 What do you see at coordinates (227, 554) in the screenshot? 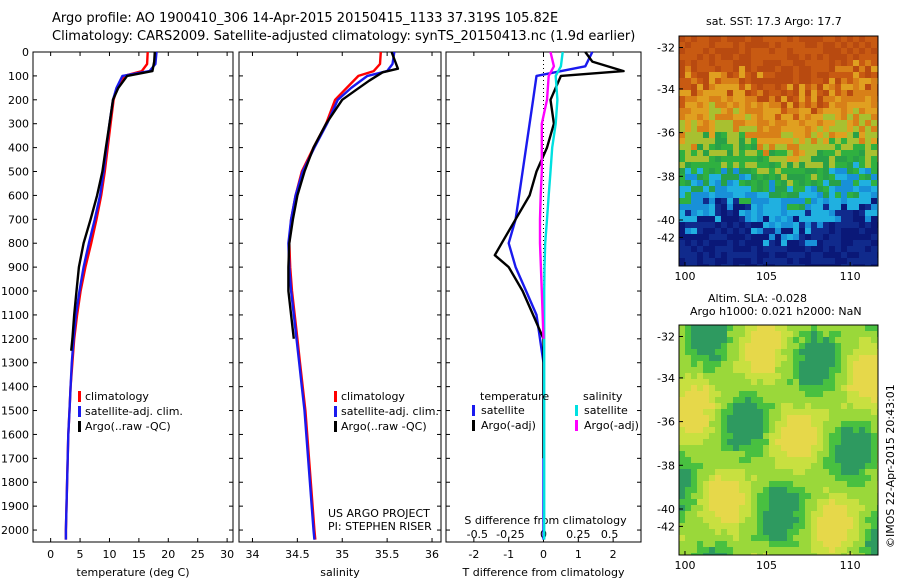
I see `x-tick-label: 30` at bounding box center [227, 554].